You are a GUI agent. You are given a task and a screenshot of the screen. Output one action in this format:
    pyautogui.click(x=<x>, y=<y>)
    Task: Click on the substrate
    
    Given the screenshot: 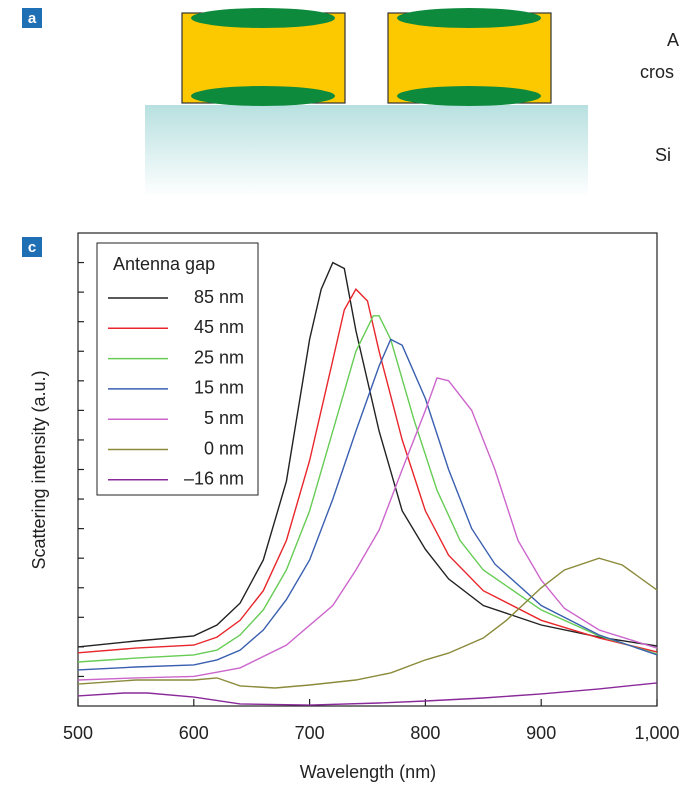 What is the action you would take?
    pyautogui.click(x=366, y=151)
    